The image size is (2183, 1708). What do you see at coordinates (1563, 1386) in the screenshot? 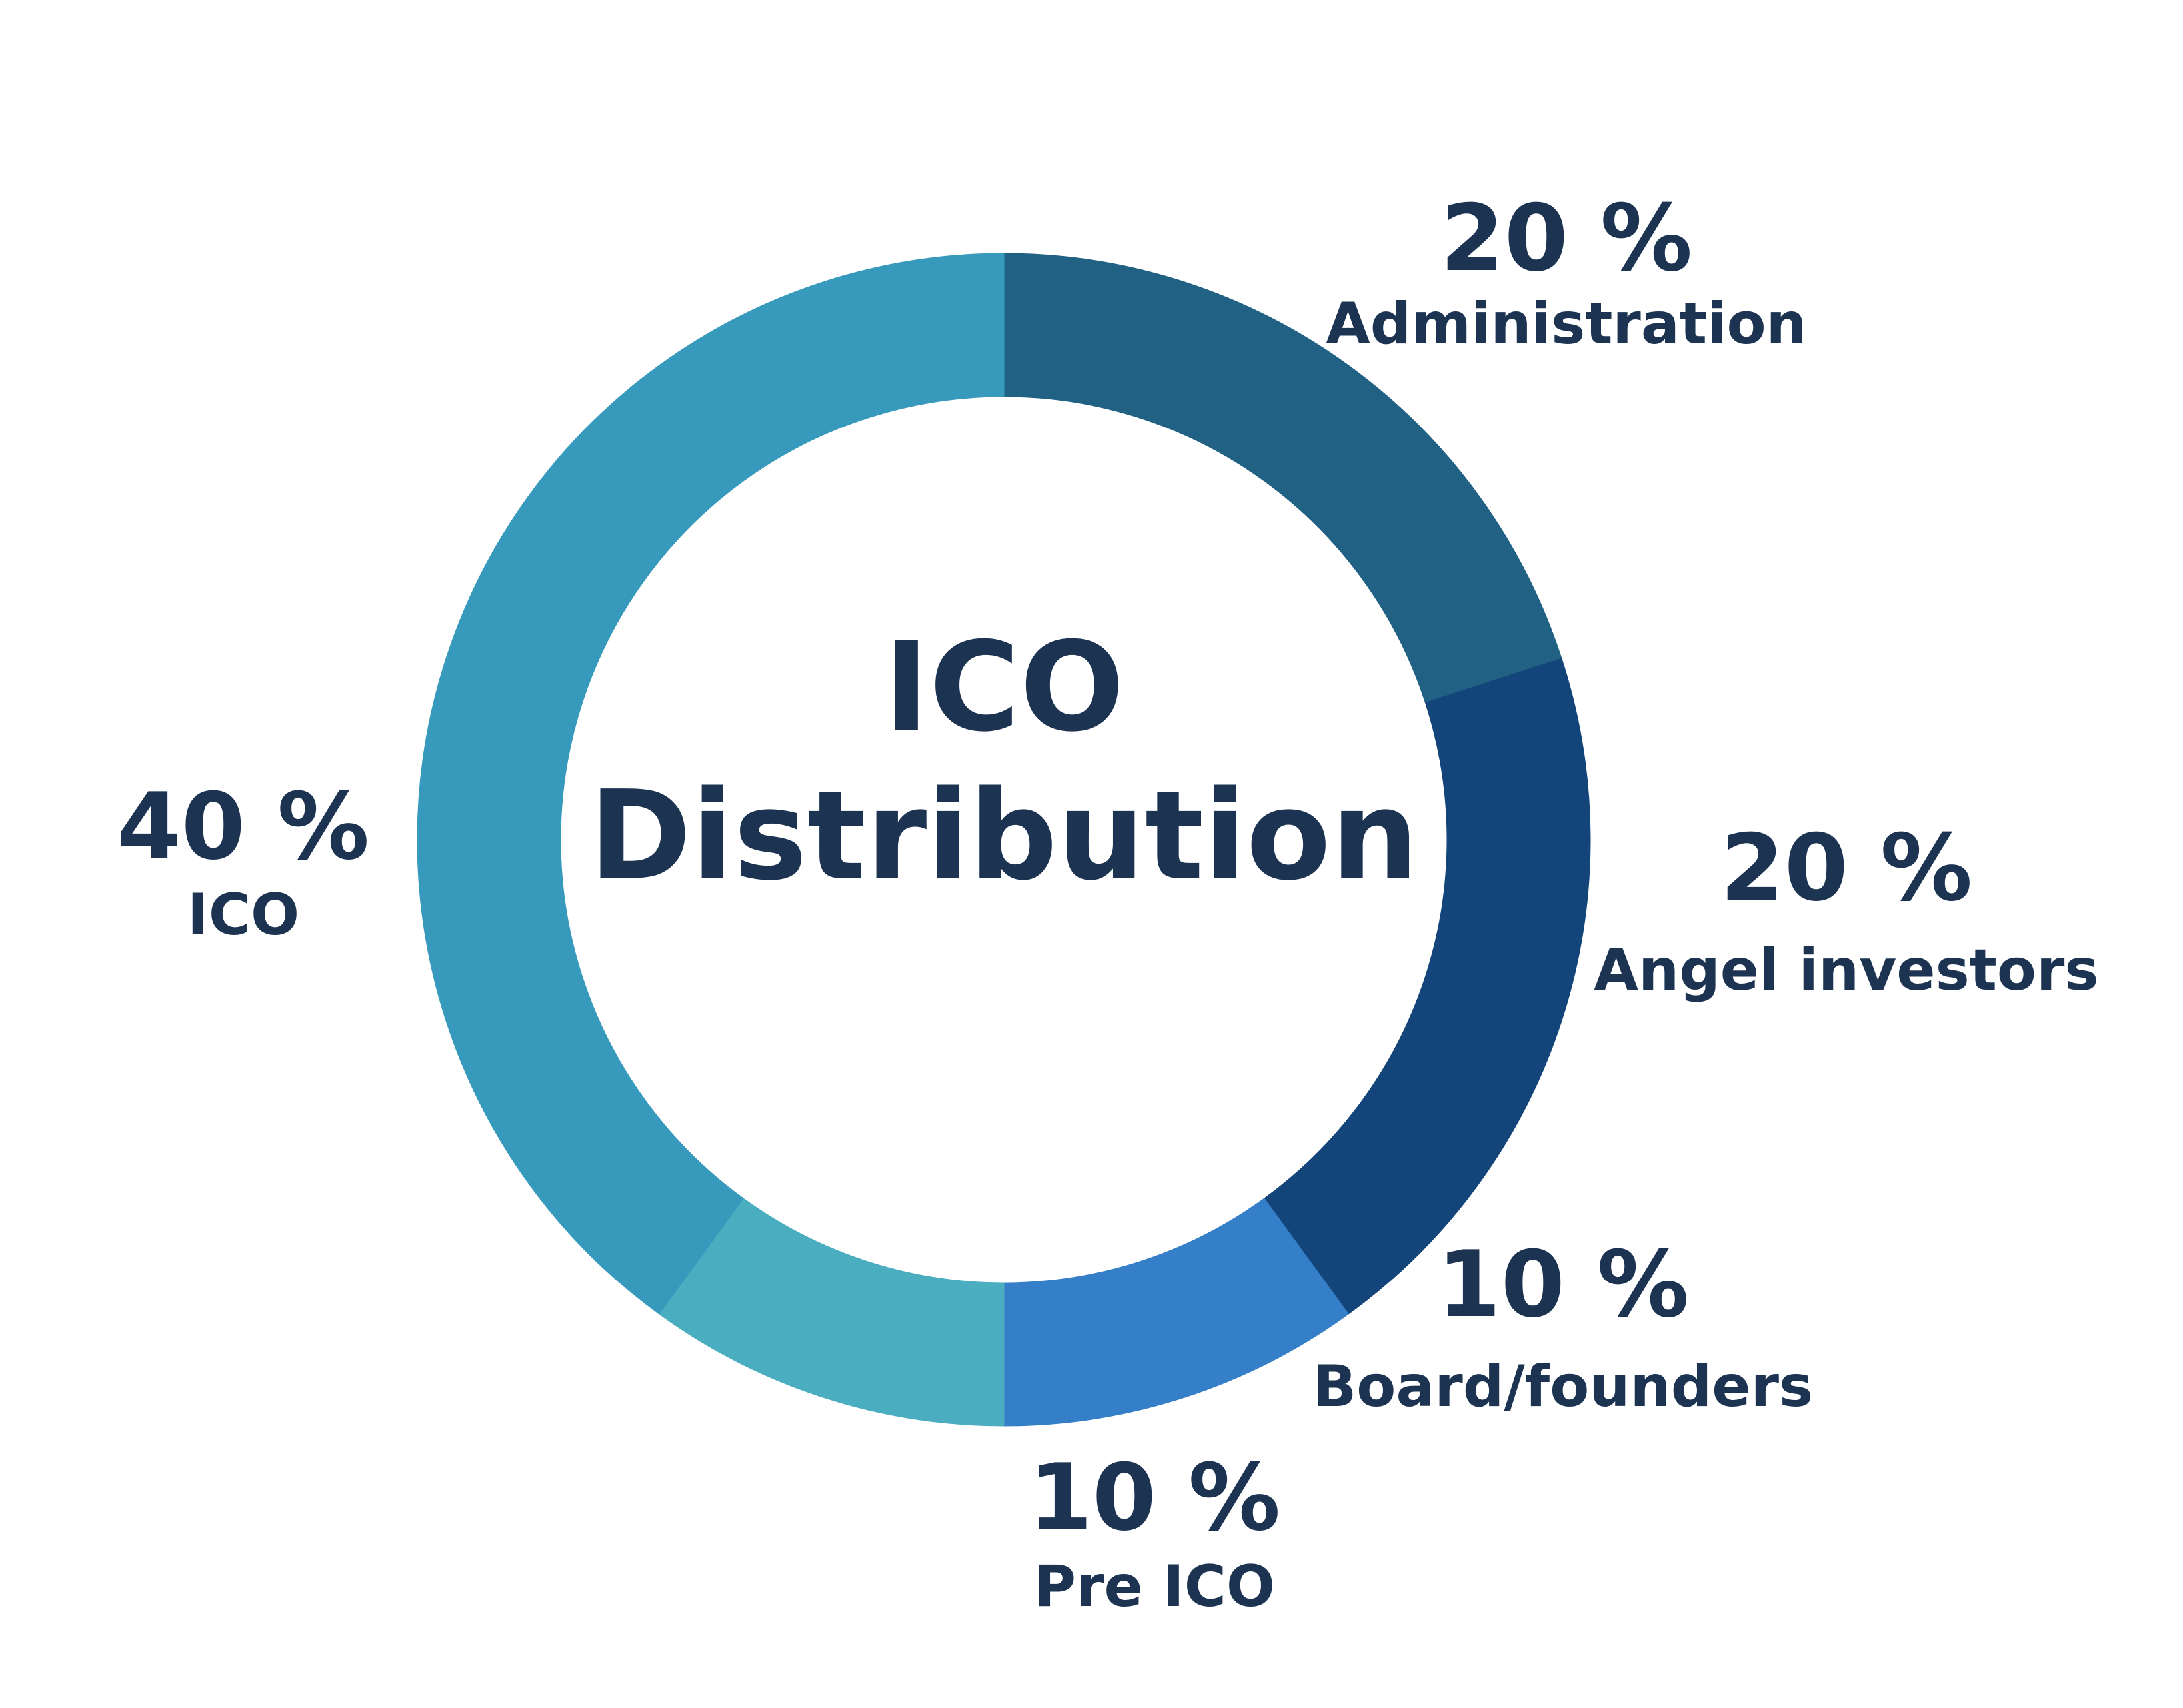
I see `slice-label-board-founders: Board/founders` at bounding box center [1563, 1386].